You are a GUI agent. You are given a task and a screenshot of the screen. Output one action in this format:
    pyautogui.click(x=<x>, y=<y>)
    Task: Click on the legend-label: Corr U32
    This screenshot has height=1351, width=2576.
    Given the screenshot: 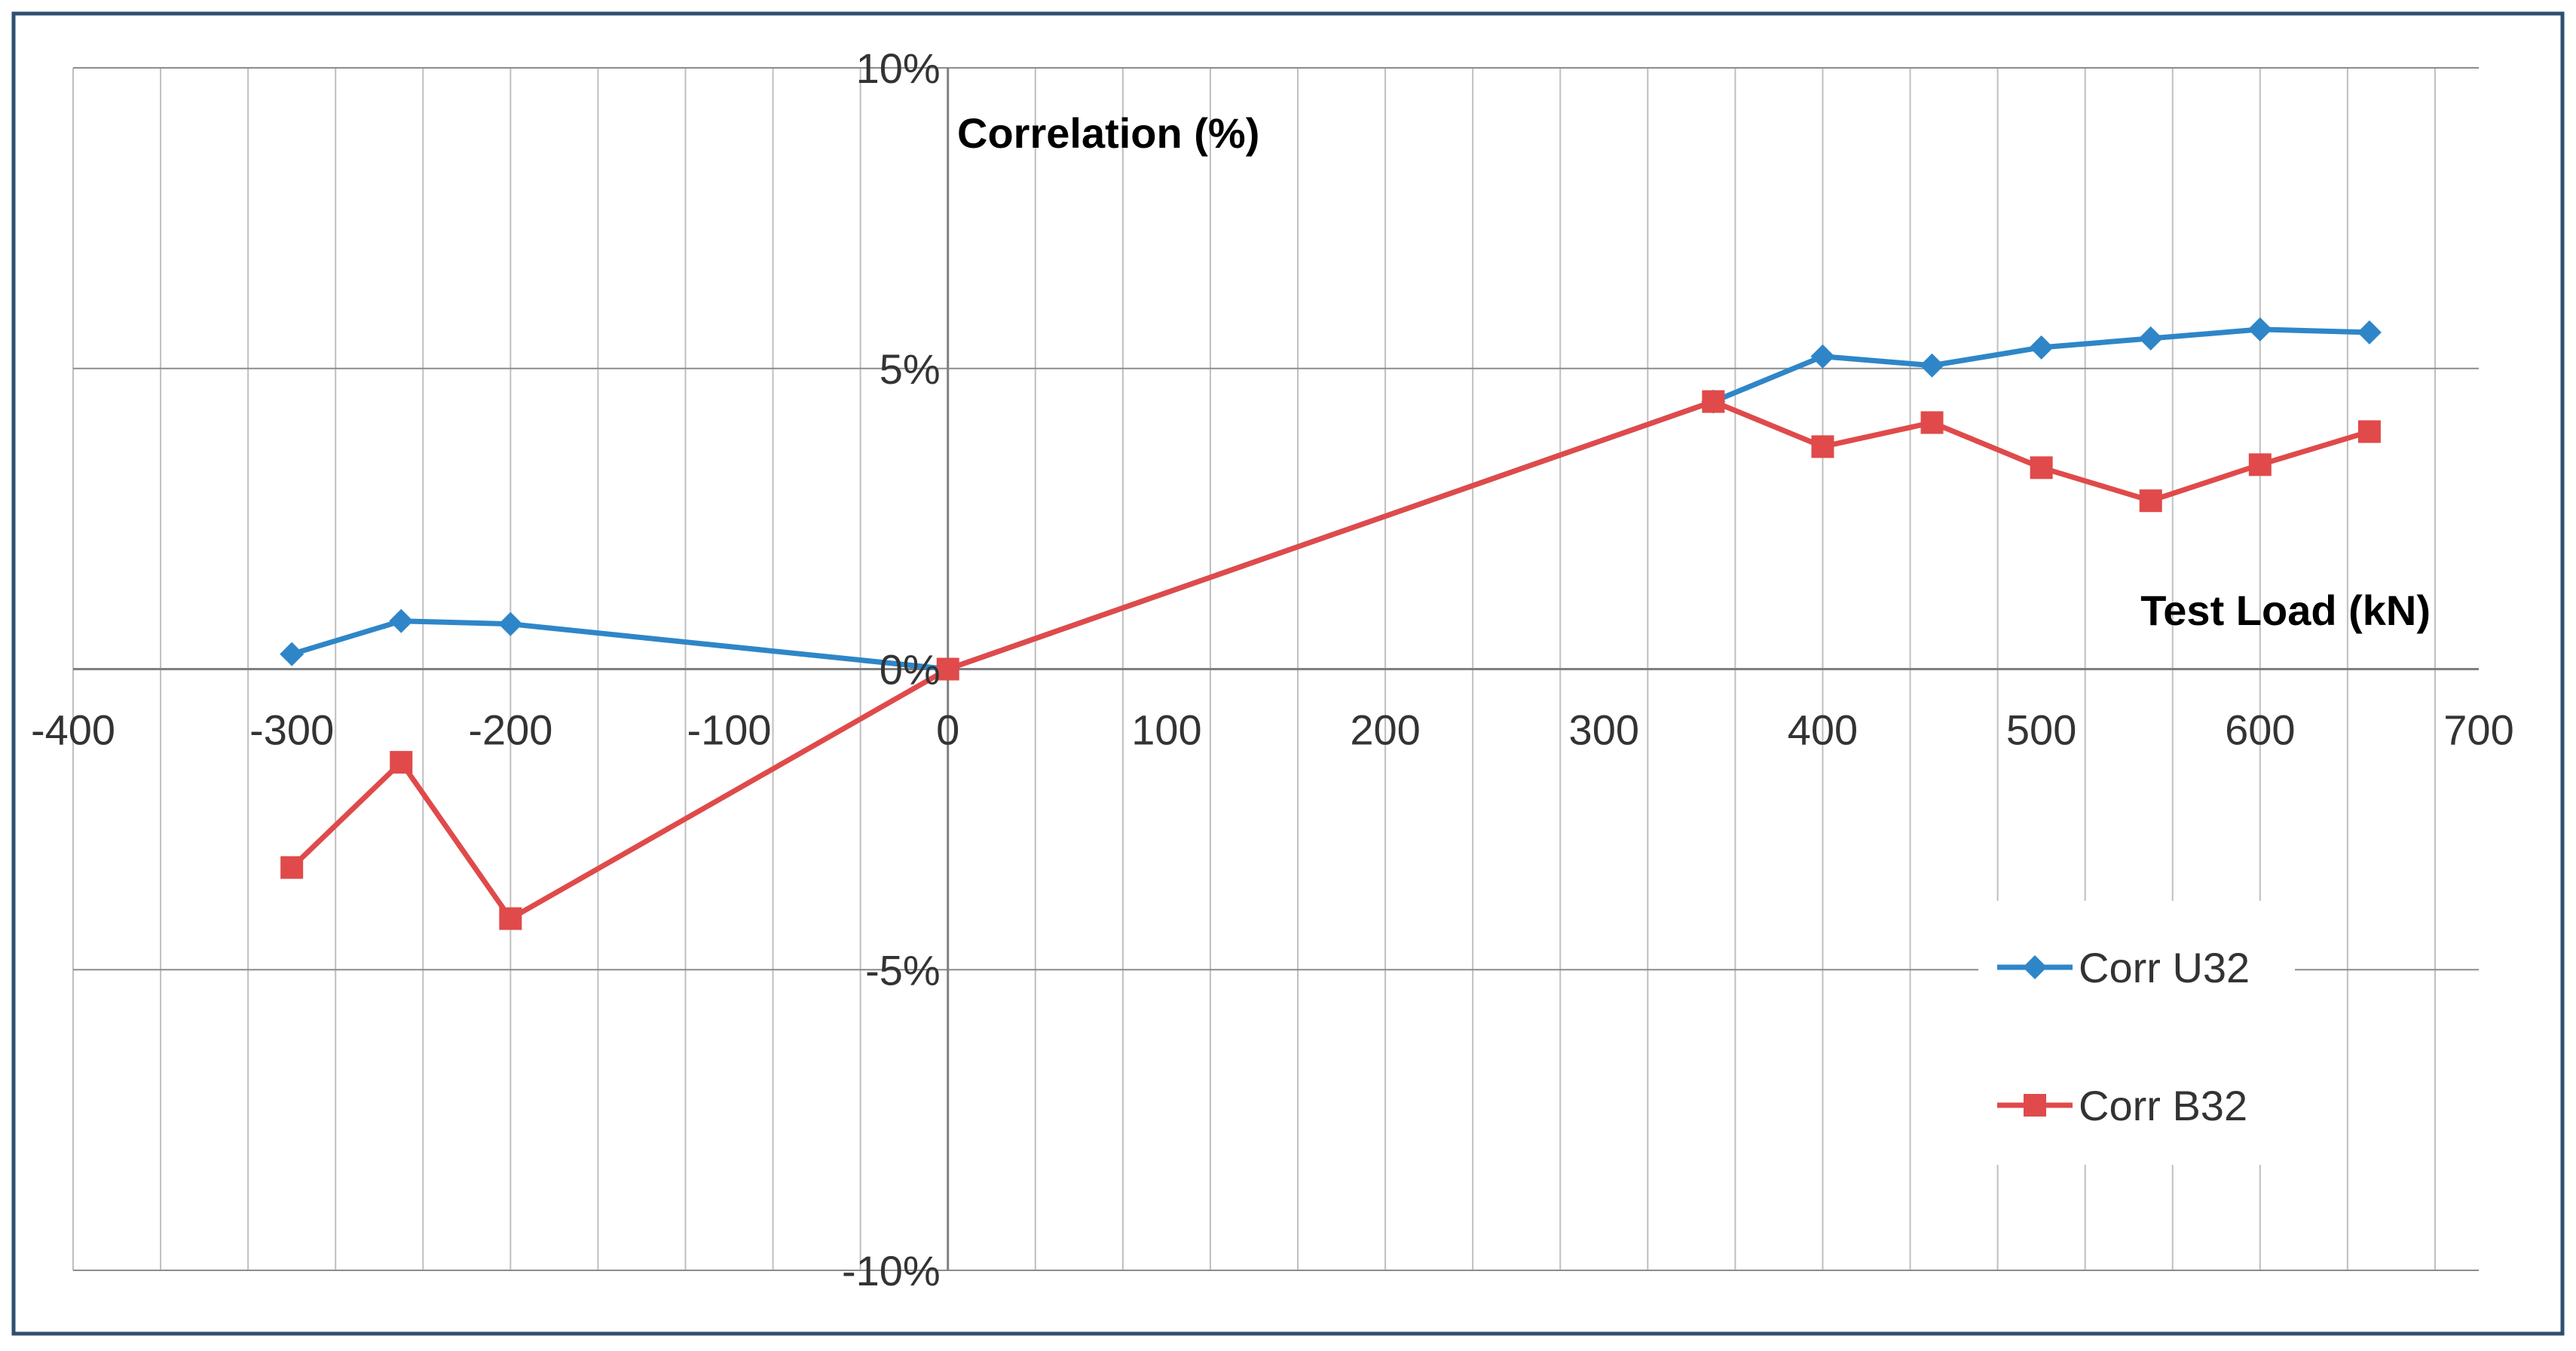 What is the action you would take?
    pyautogui.click(x=2164, y=967)
    